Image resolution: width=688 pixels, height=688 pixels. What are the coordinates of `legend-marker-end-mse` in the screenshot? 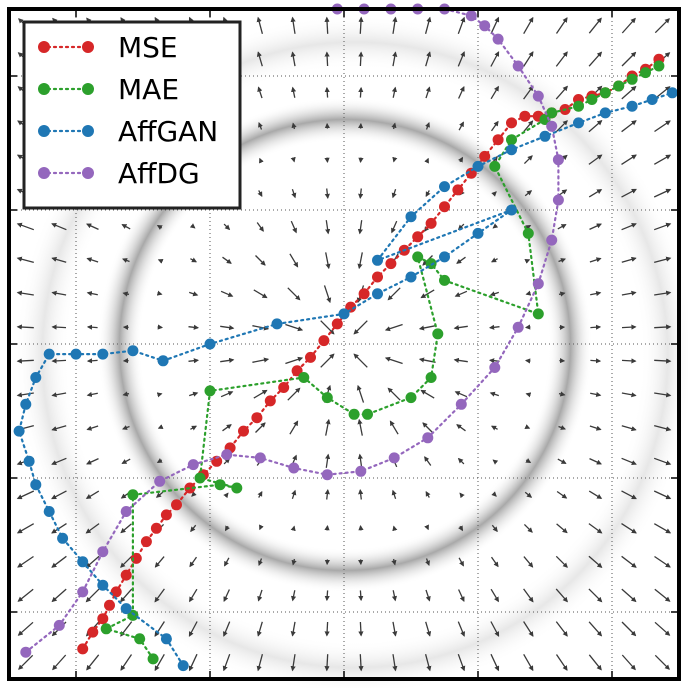 It's located at (88, 47).